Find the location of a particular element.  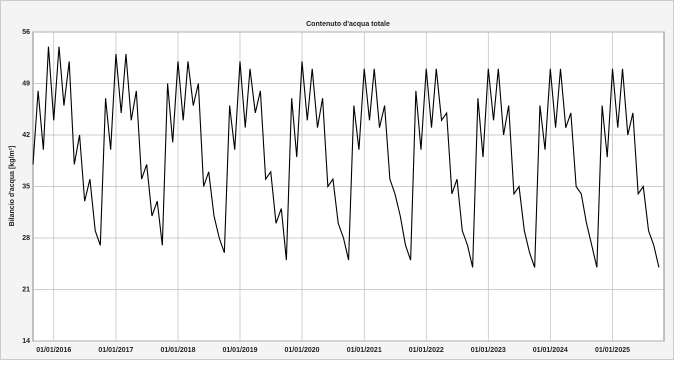

y-tick-label: 35 is located at coordinates (26, 186).